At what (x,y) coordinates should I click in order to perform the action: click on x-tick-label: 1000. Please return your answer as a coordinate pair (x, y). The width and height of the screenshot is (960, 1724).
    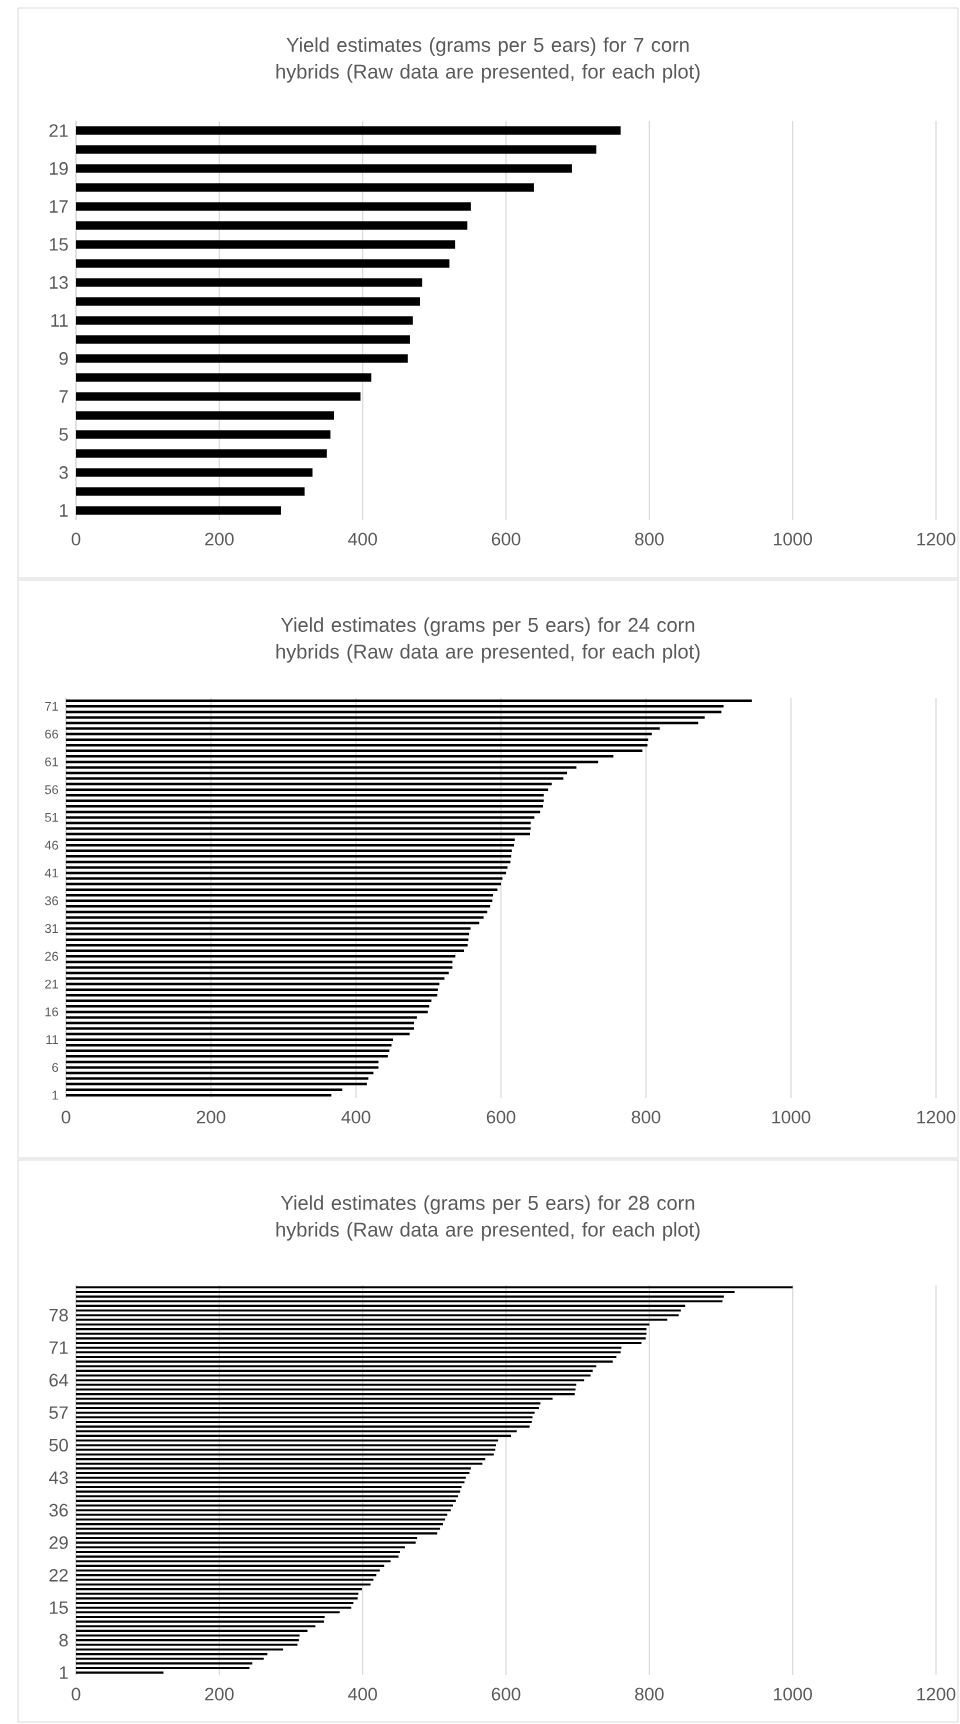
    Looking at the image, I should click on (792, 1694).